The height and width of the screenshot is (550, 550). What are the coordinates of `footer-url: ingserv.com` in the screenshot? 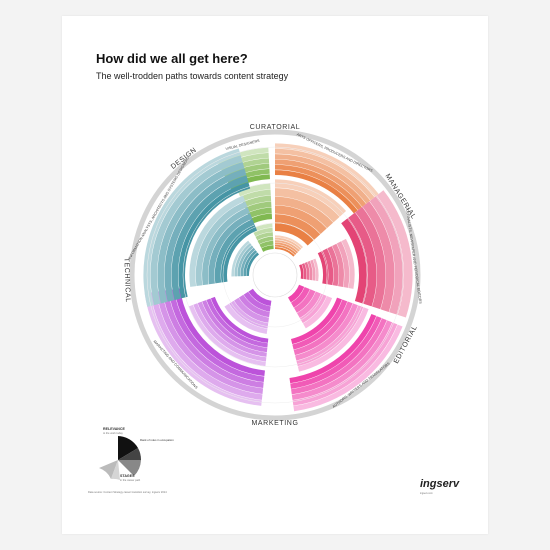 It's located at (426, 493).